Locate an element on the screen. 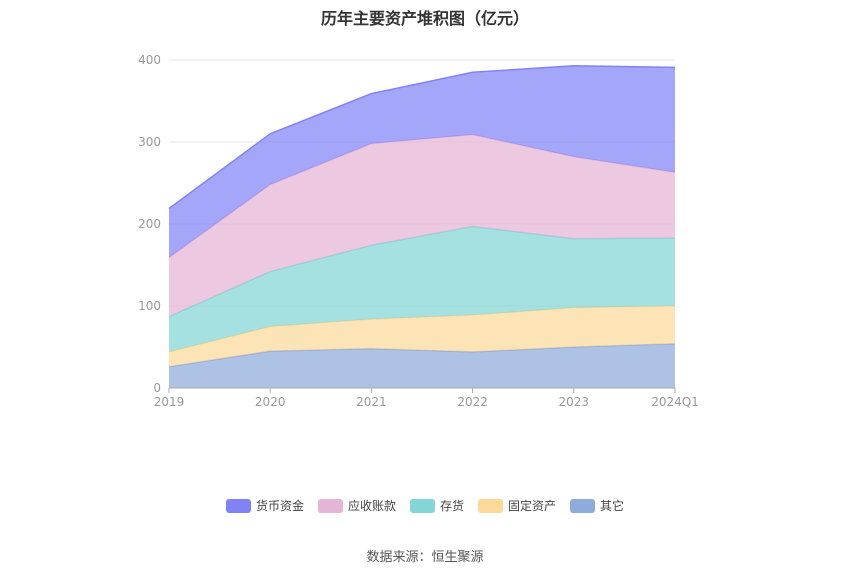 The width and height of the screenshot is (850, 575). legend-item: 其它 is located at coordinates (597, 505).